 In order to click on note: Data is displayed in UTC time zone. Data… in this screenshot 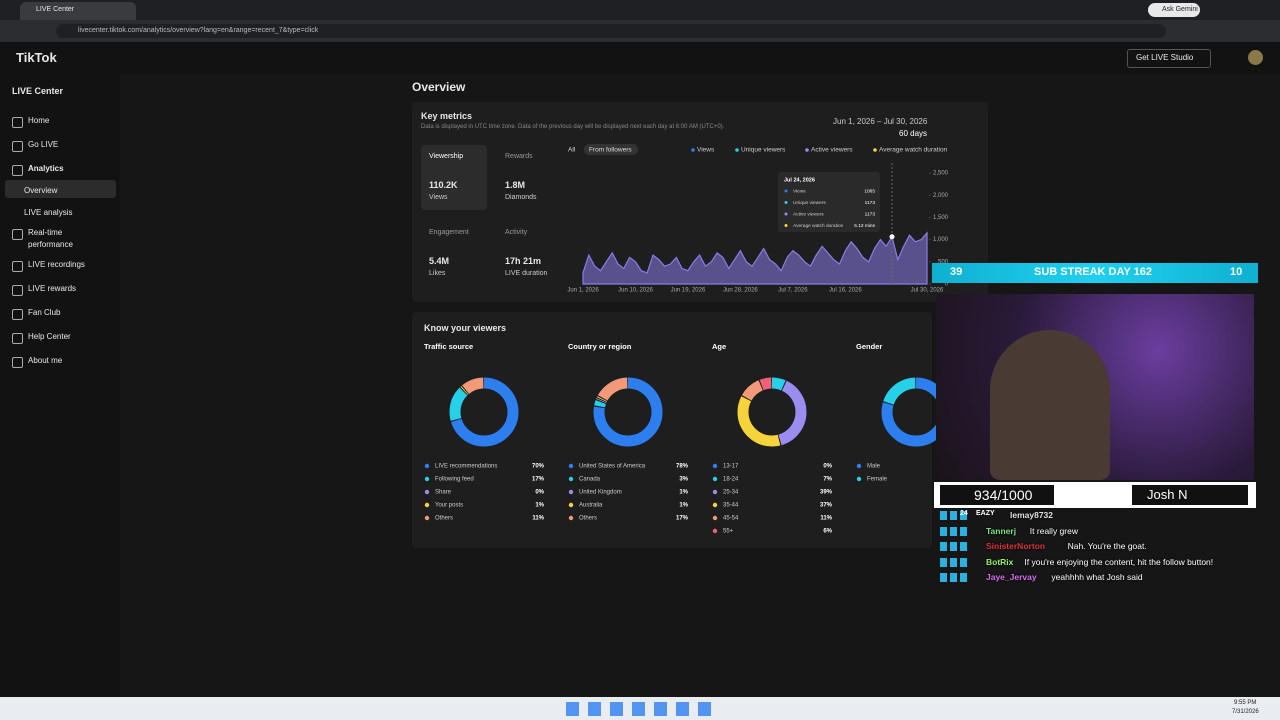, I will do `click(573, 127)`.